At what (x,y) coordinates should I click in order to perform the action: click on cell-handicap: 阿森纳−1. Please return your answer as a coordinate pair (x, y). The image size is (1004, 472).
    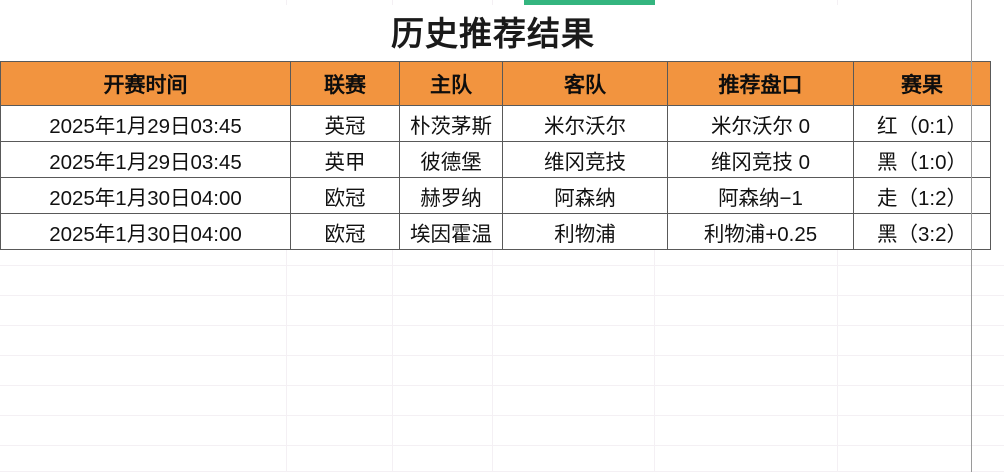
    Looking at the image, I should click on (760, 195).